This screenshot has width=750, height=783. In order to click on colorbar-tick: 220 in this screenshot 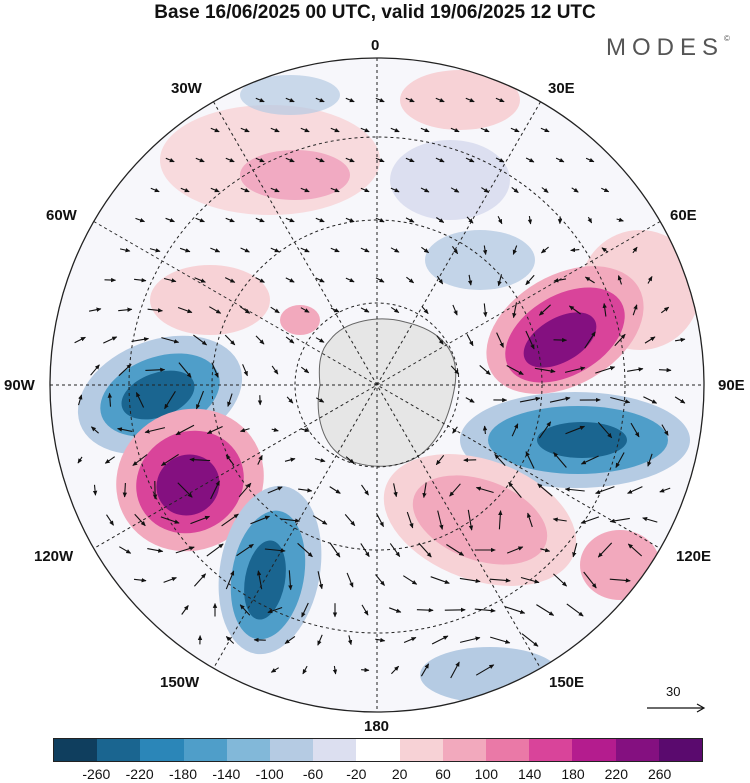, I will do `click(616, 774)`.